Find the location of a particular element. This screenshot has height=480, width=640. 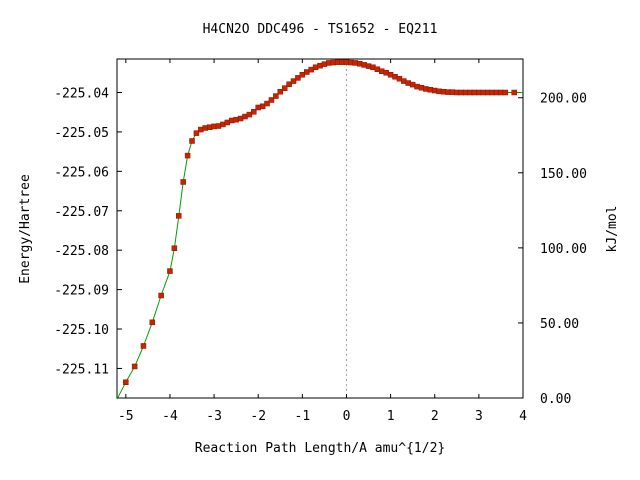

x-tick-label: -1 is located at coordinates (303, 416).